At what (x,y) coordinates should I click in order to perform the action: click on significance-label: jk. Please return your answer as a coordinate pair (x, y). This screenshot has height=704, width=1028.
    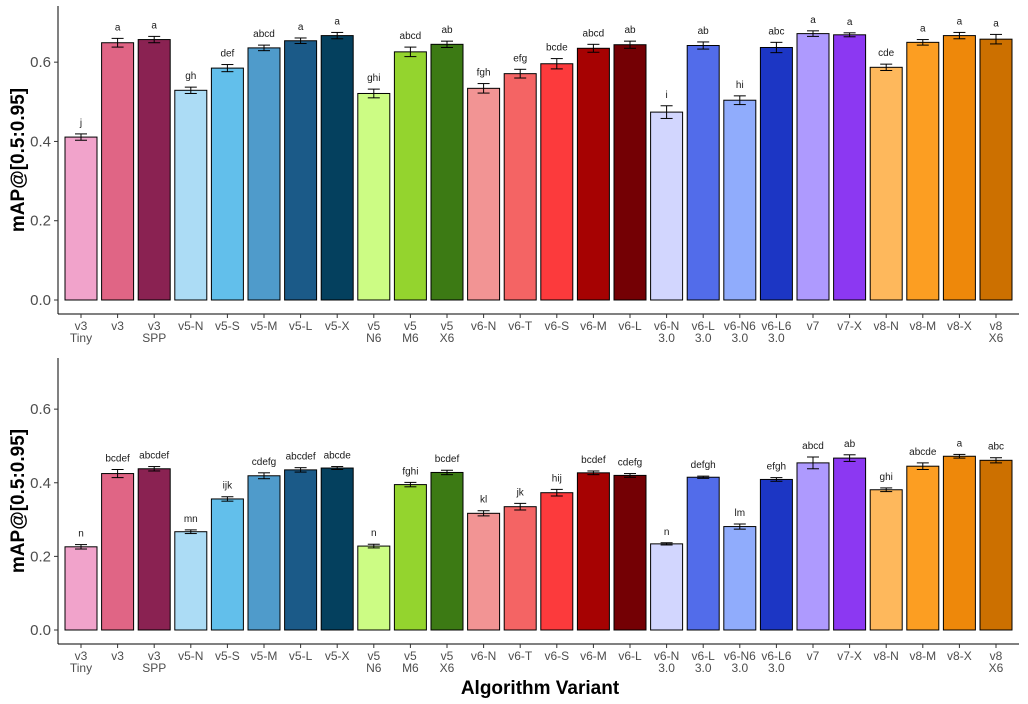
    Looking at the image, I should click on (520, 492).